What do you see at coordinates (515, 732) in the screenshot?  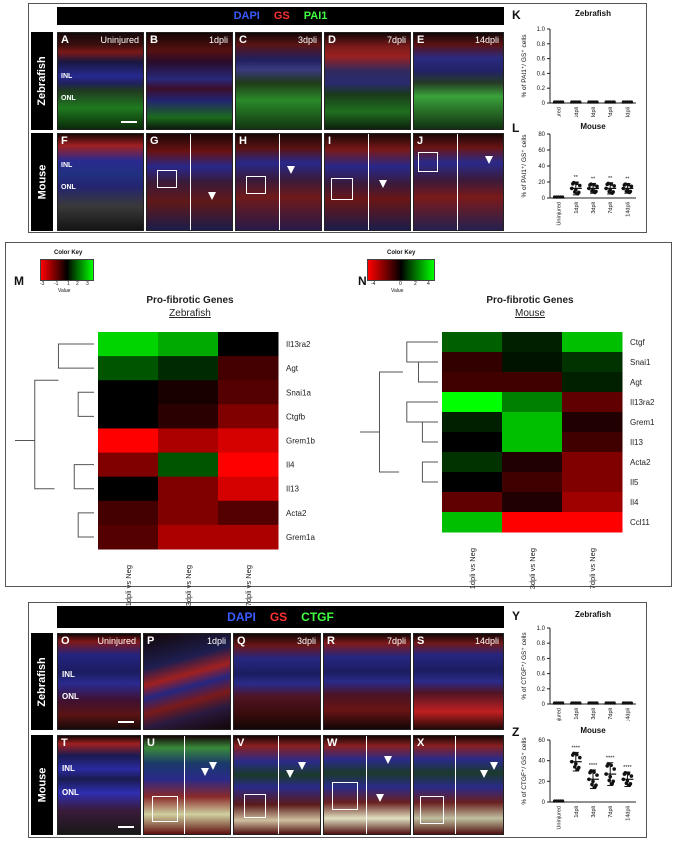 I see `chart-letter: Z` at bounding box center [515, 732].